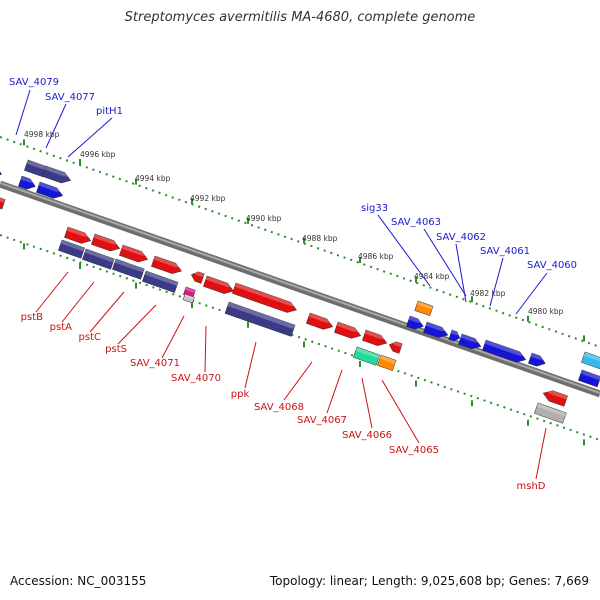 This screenshot has width=600, height=600. What do you see at coordinates (546, 311) in the screenshot?
I see `kbp-tick-label: 4980 kbp` at bounding box center [546, 311].